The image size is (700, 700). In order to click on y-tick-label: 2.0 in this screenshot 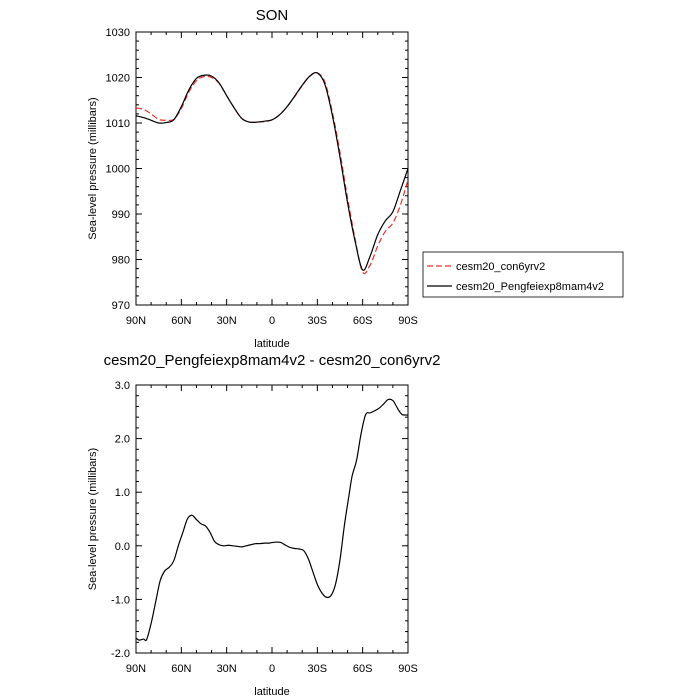, I will do `click(122, 440)`.